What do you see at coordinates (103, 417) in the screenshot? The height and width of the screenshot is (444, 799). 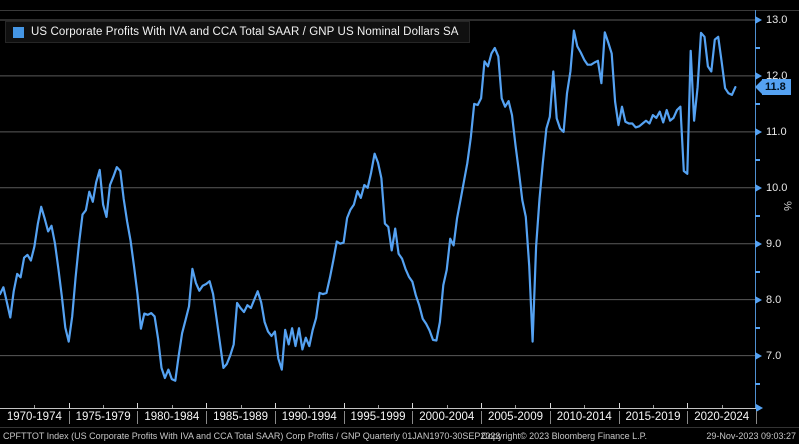 I see `x-axis-label: 1975-1979` at bounding box center [103, 417].